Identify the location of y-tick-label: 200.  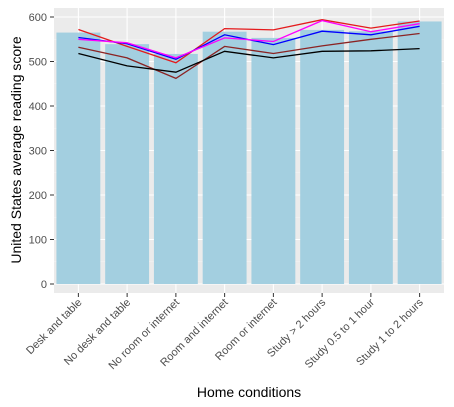
(38, 196).